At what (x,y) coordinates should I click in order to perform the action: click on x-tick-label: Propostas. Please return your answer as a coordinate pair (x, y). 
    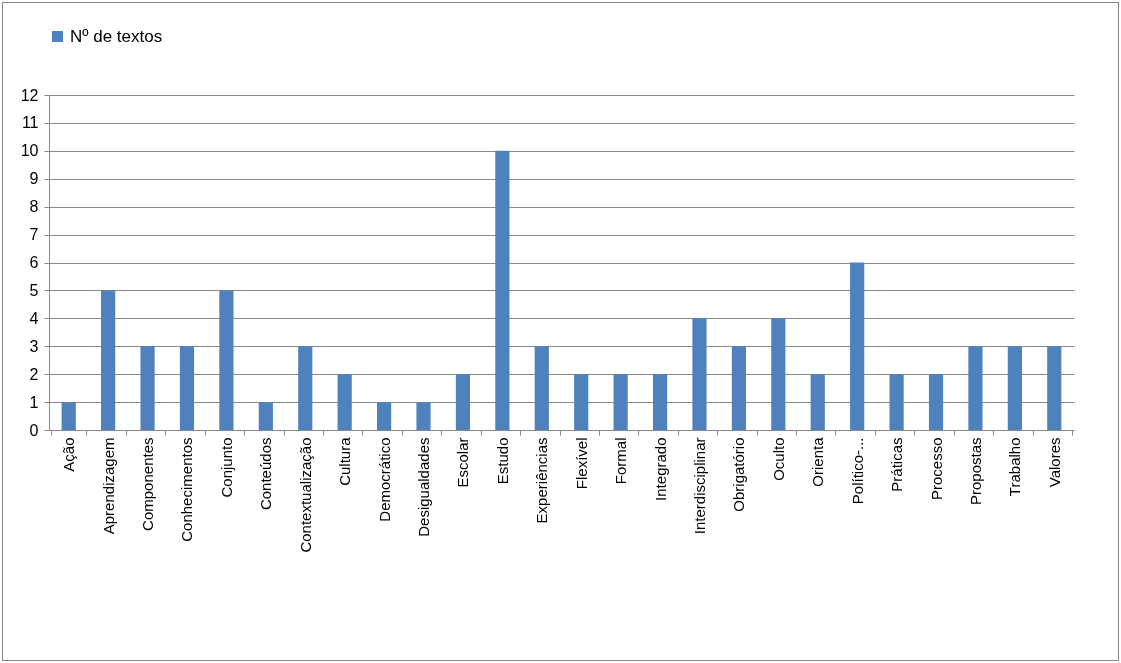
    Looking at the image, I should click on (975, 471).